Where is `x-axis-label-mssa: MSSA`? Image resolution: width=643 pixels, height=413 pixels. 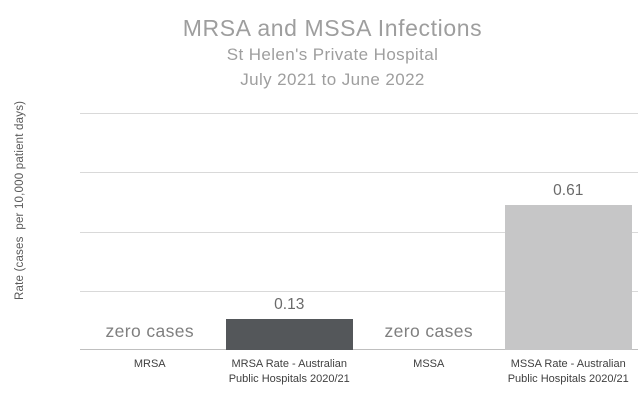 x-axis-label-mssa: MSSA is located at coordinates (429, 364).